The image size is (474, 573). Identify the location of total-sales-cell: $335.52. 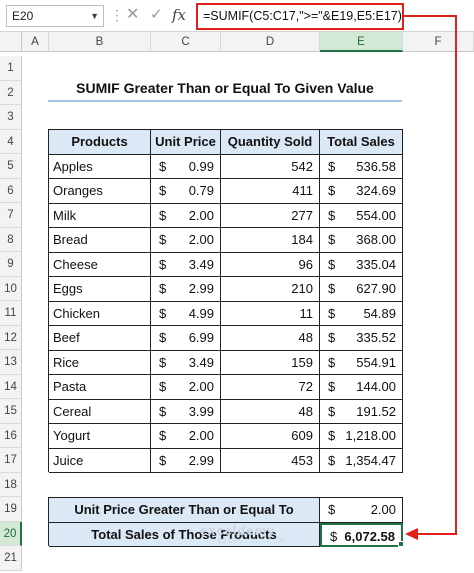
(361, 338).